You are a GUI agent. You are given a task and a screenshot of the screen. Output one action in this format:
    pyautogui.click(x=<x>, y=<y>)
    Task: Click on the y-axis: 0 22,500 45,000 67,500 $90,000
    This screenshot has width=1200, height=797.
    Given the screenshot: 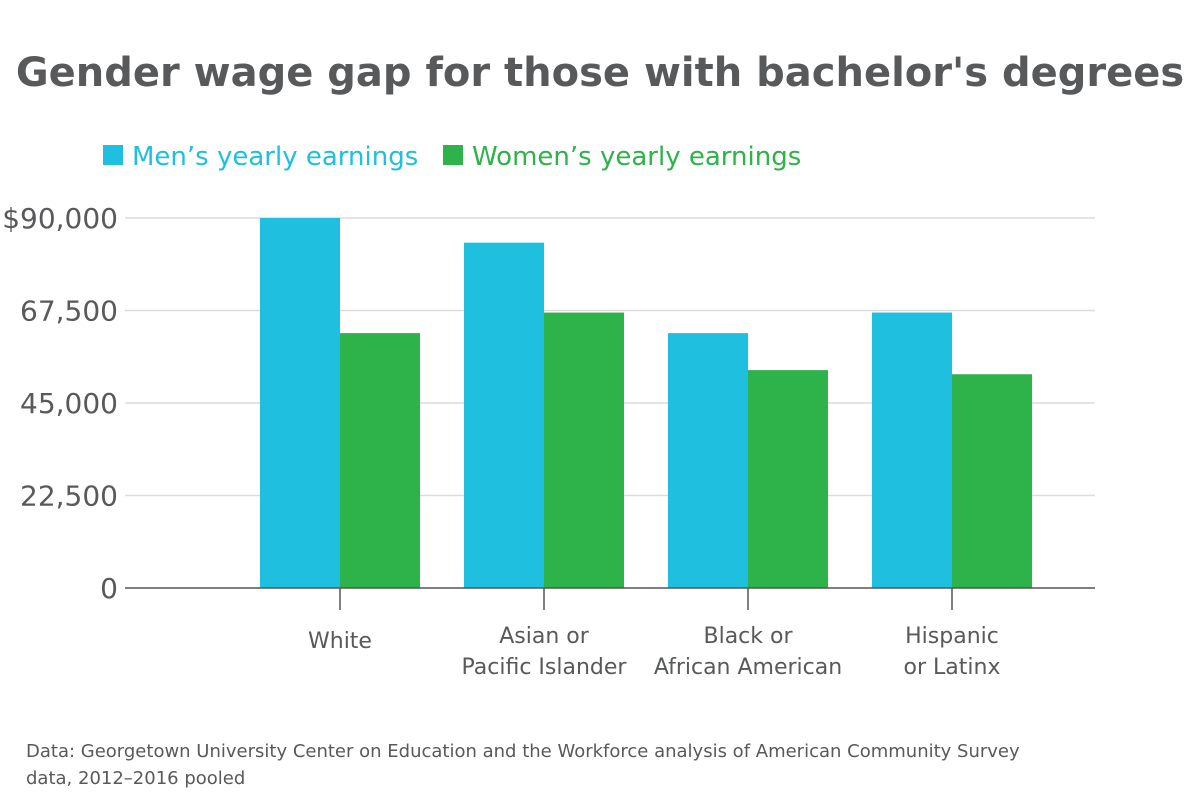 What is the action you would take?
    pyautogui.click(x=60, y=403)
    